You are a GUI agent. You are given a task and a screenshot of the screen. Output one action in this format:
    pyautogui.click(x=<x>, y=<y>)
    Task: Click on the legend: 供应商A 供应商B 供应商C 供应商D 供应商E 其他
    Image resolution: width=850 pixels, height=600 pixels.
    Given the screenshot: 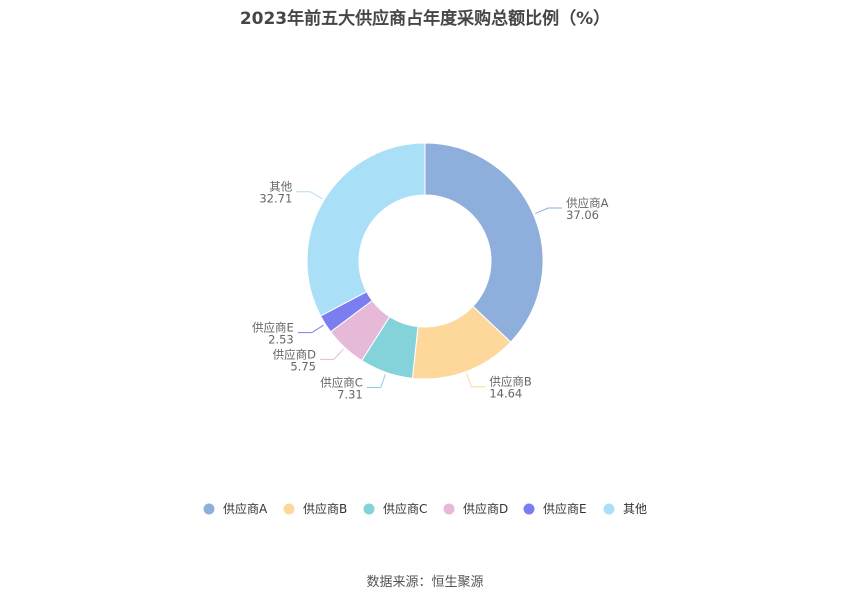 What is the action you would take?
    pyautogui.click(x=425, y=508)
    